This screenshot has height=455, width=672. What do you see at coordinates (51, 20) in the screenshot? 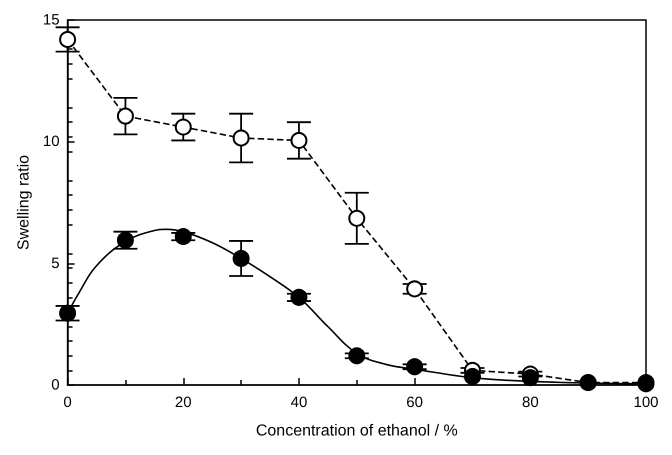
I see `y-tick-label: 15` at bounding box center [51, 20].